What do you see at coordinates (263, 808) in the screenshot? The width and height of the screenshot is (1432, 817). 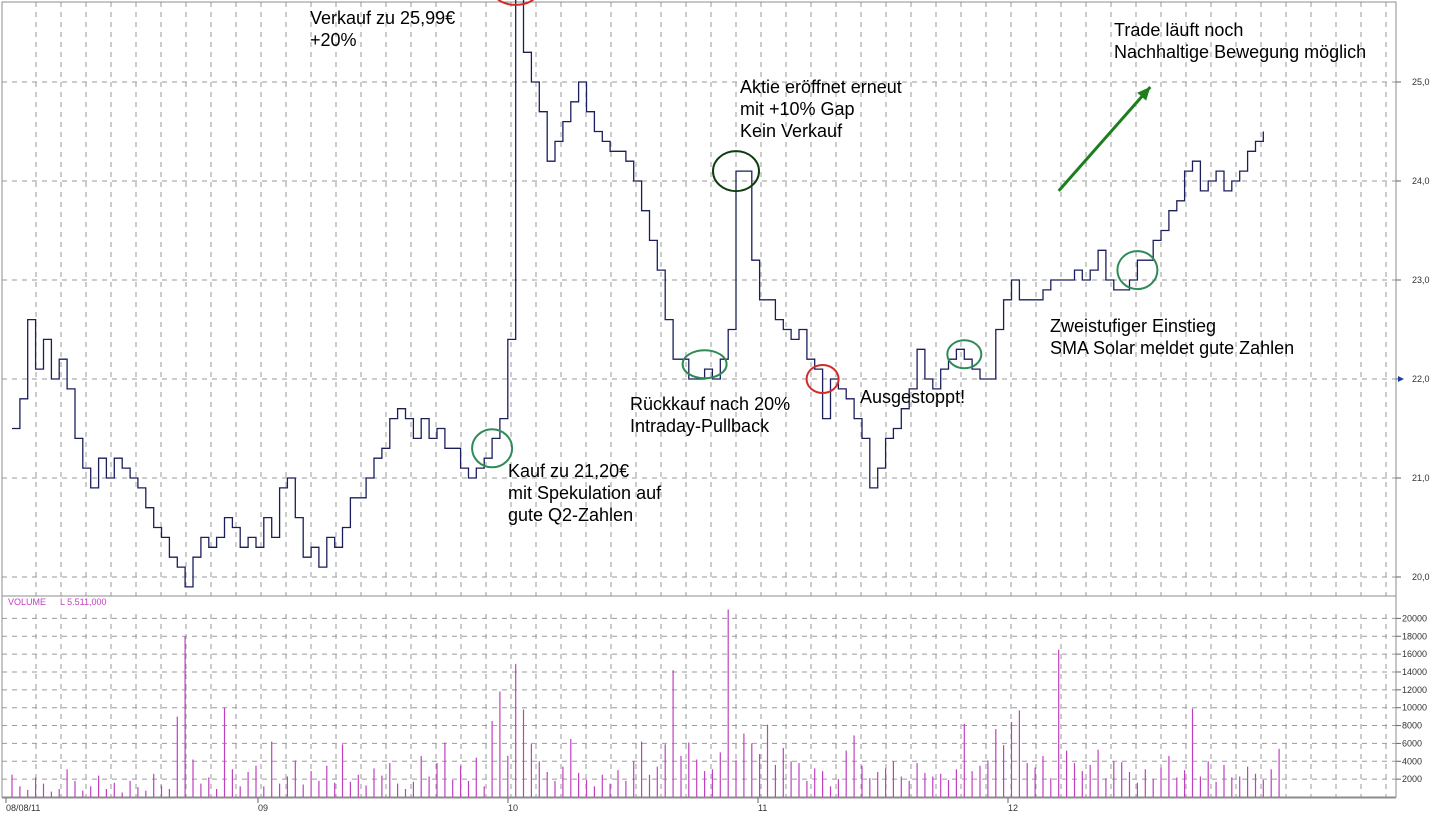 I see `x-tick-label: 09` at bounding box center [263, 808].